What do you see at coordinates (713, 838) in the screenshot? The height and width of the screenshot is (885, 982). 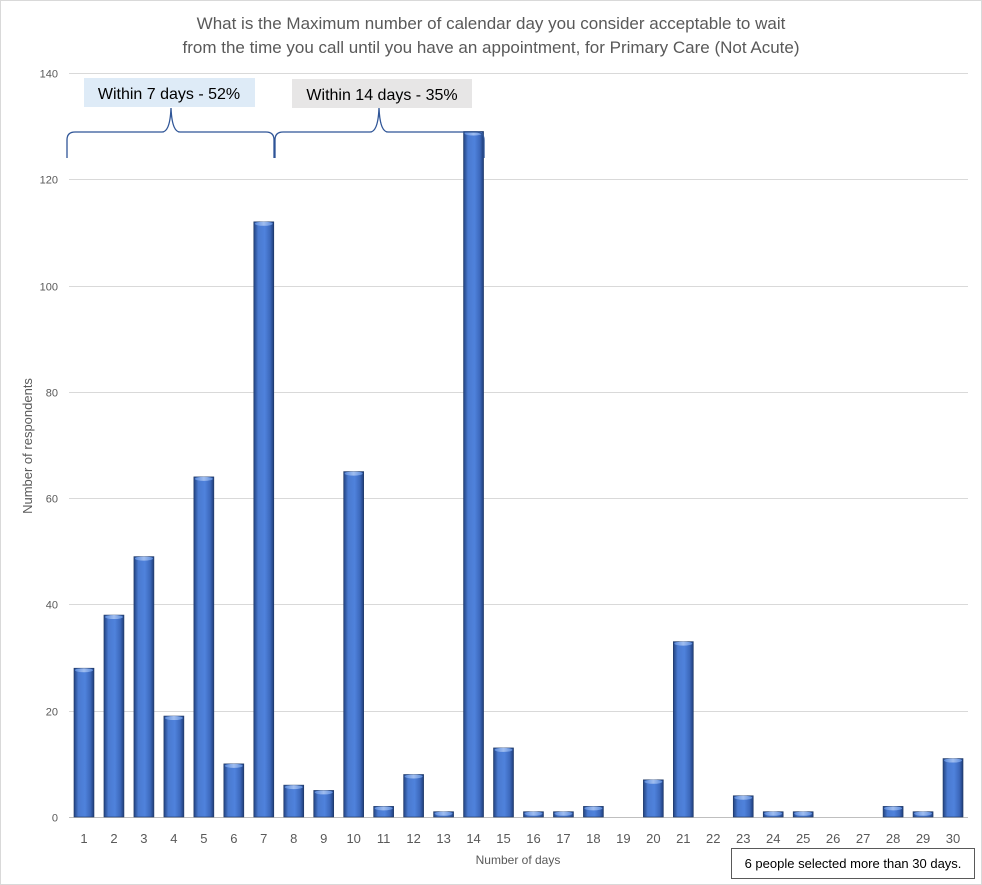 I see `x-tick-label: 22` at bounding box center [713, 838].